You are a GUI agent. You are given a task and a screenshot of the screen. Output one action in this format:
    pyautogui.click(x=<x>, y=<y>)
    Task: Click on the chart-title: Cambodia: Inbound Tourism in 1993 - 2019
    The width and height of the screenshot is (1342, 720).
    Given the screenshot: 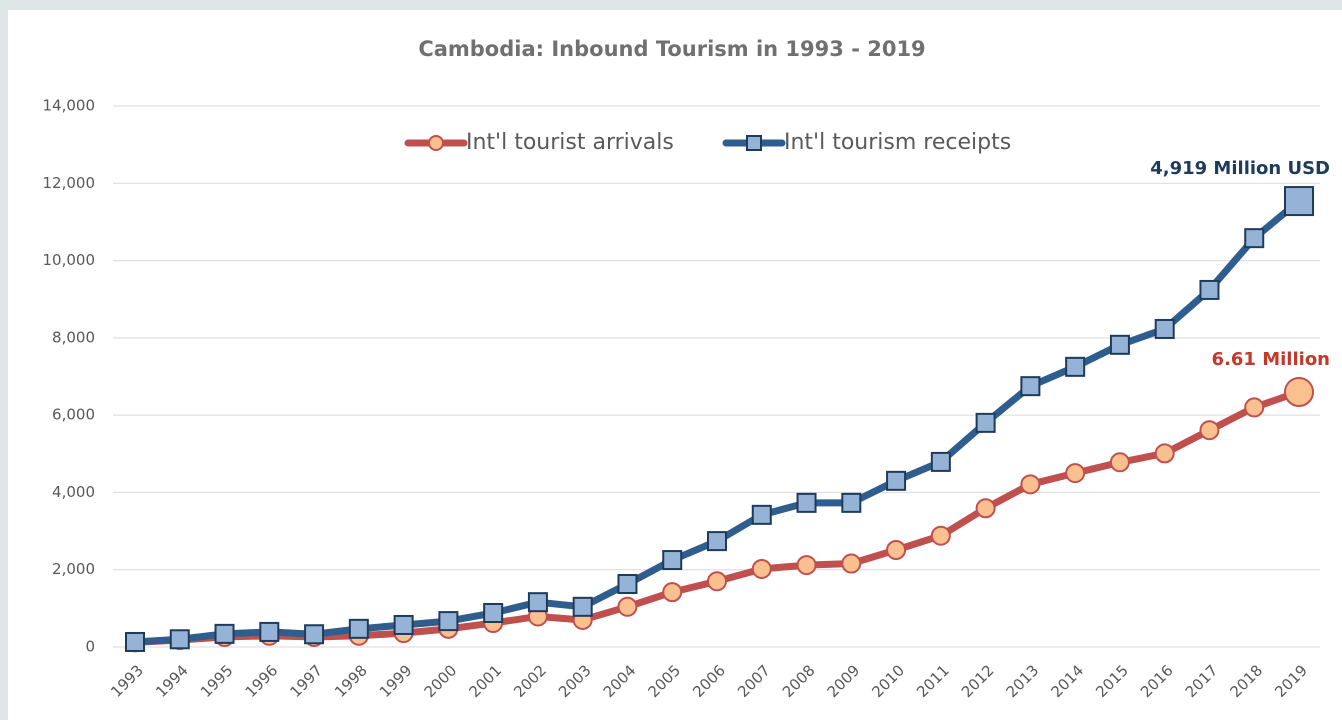 What is the action you would take?
    pyautogui.click(x=671, y=49)
    